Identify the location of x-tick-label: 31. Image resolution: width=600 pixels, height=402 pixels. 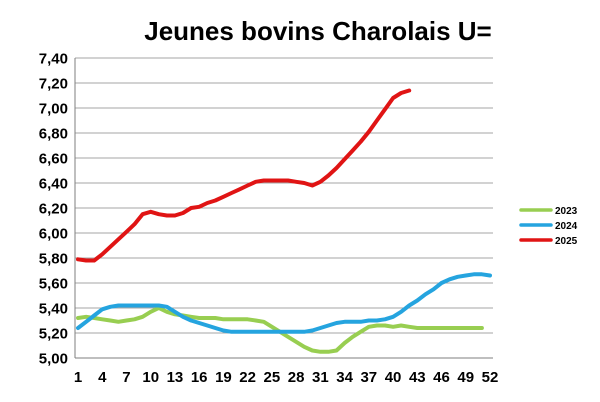
(320, 377).